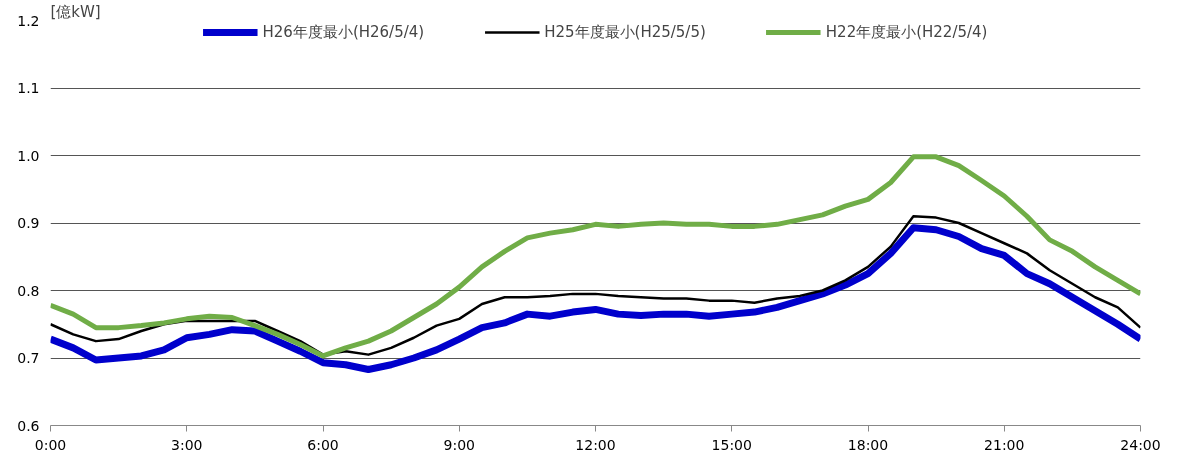  Describe the element at coordinates (1004, 444) in the screenshot. I see `x-tick-label: 21:00` at that location.